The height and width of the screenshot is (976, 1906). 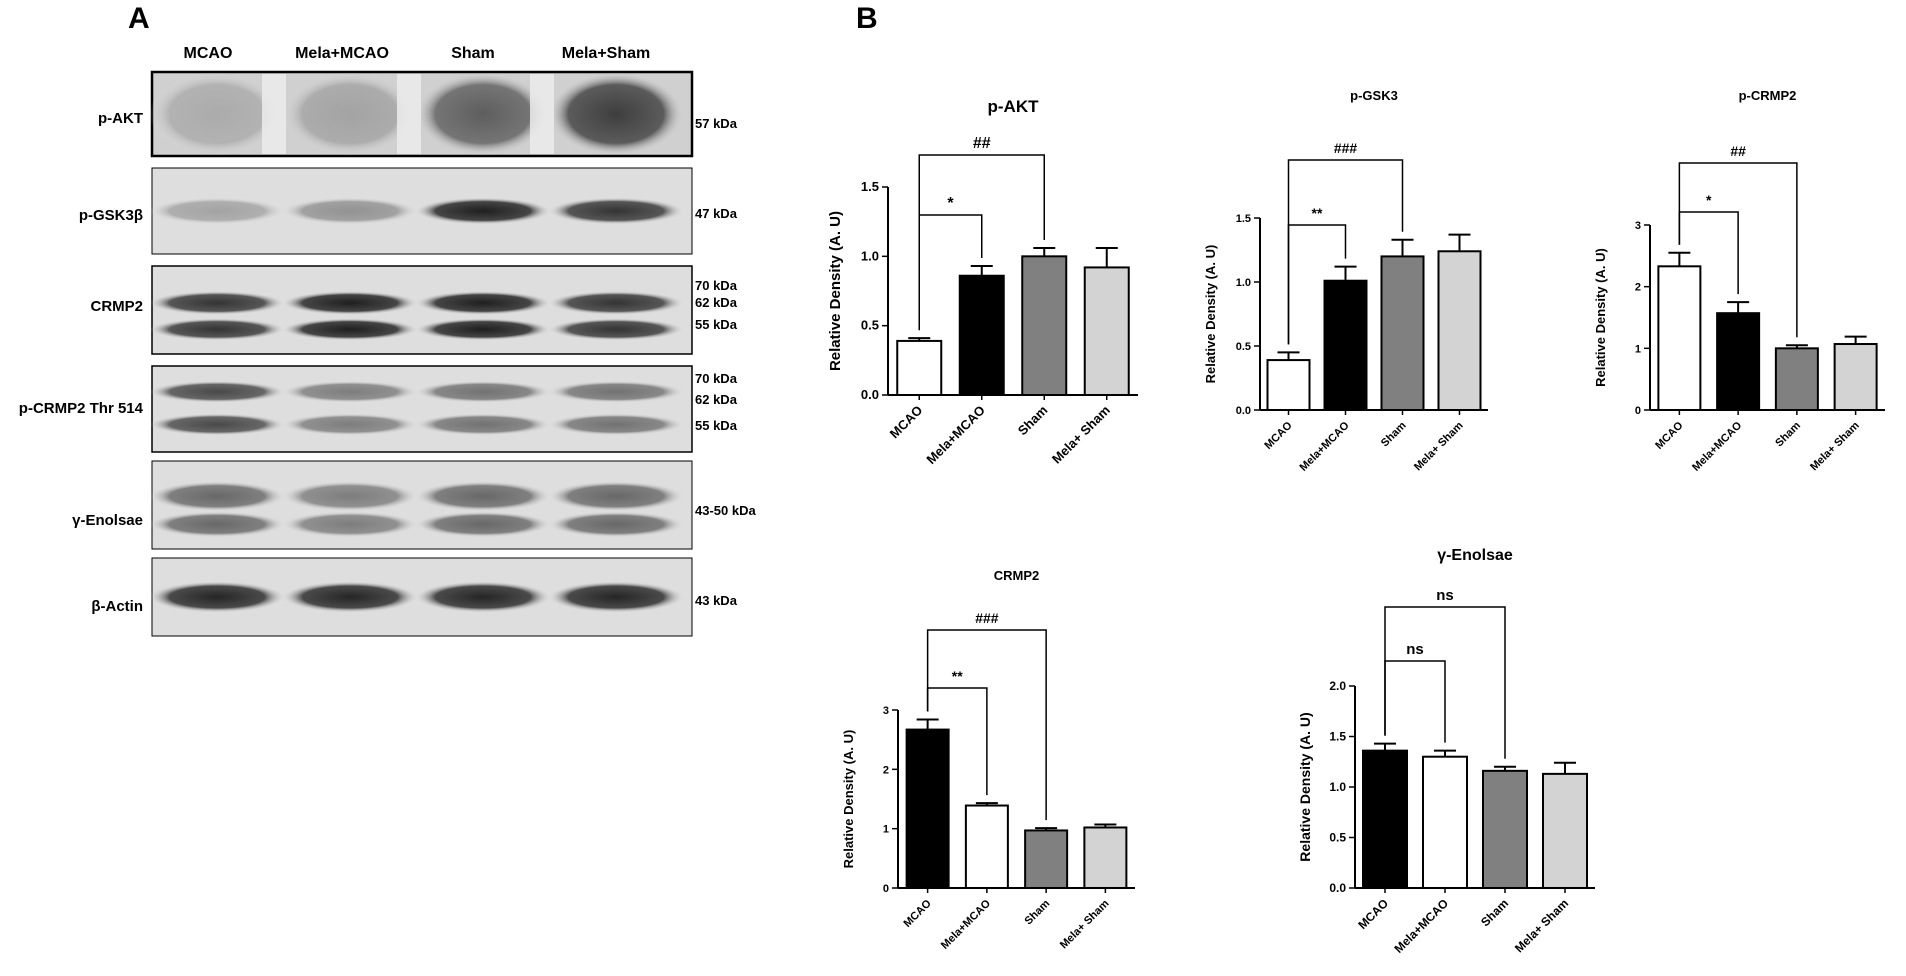 I want to click on y-tick-label: 2.0, so click(x=1337, y=686).